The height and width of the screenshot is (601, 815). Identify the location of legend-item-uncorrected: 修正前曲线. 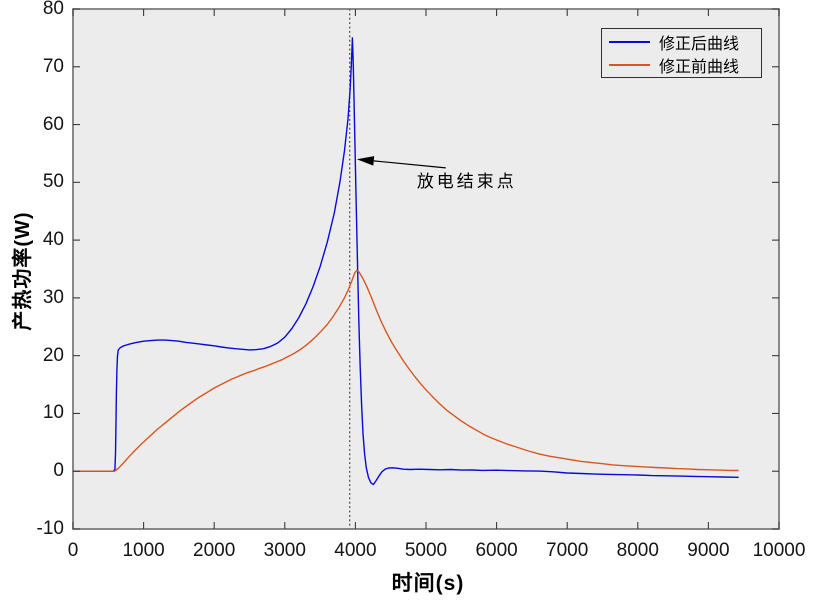
(681, 65).